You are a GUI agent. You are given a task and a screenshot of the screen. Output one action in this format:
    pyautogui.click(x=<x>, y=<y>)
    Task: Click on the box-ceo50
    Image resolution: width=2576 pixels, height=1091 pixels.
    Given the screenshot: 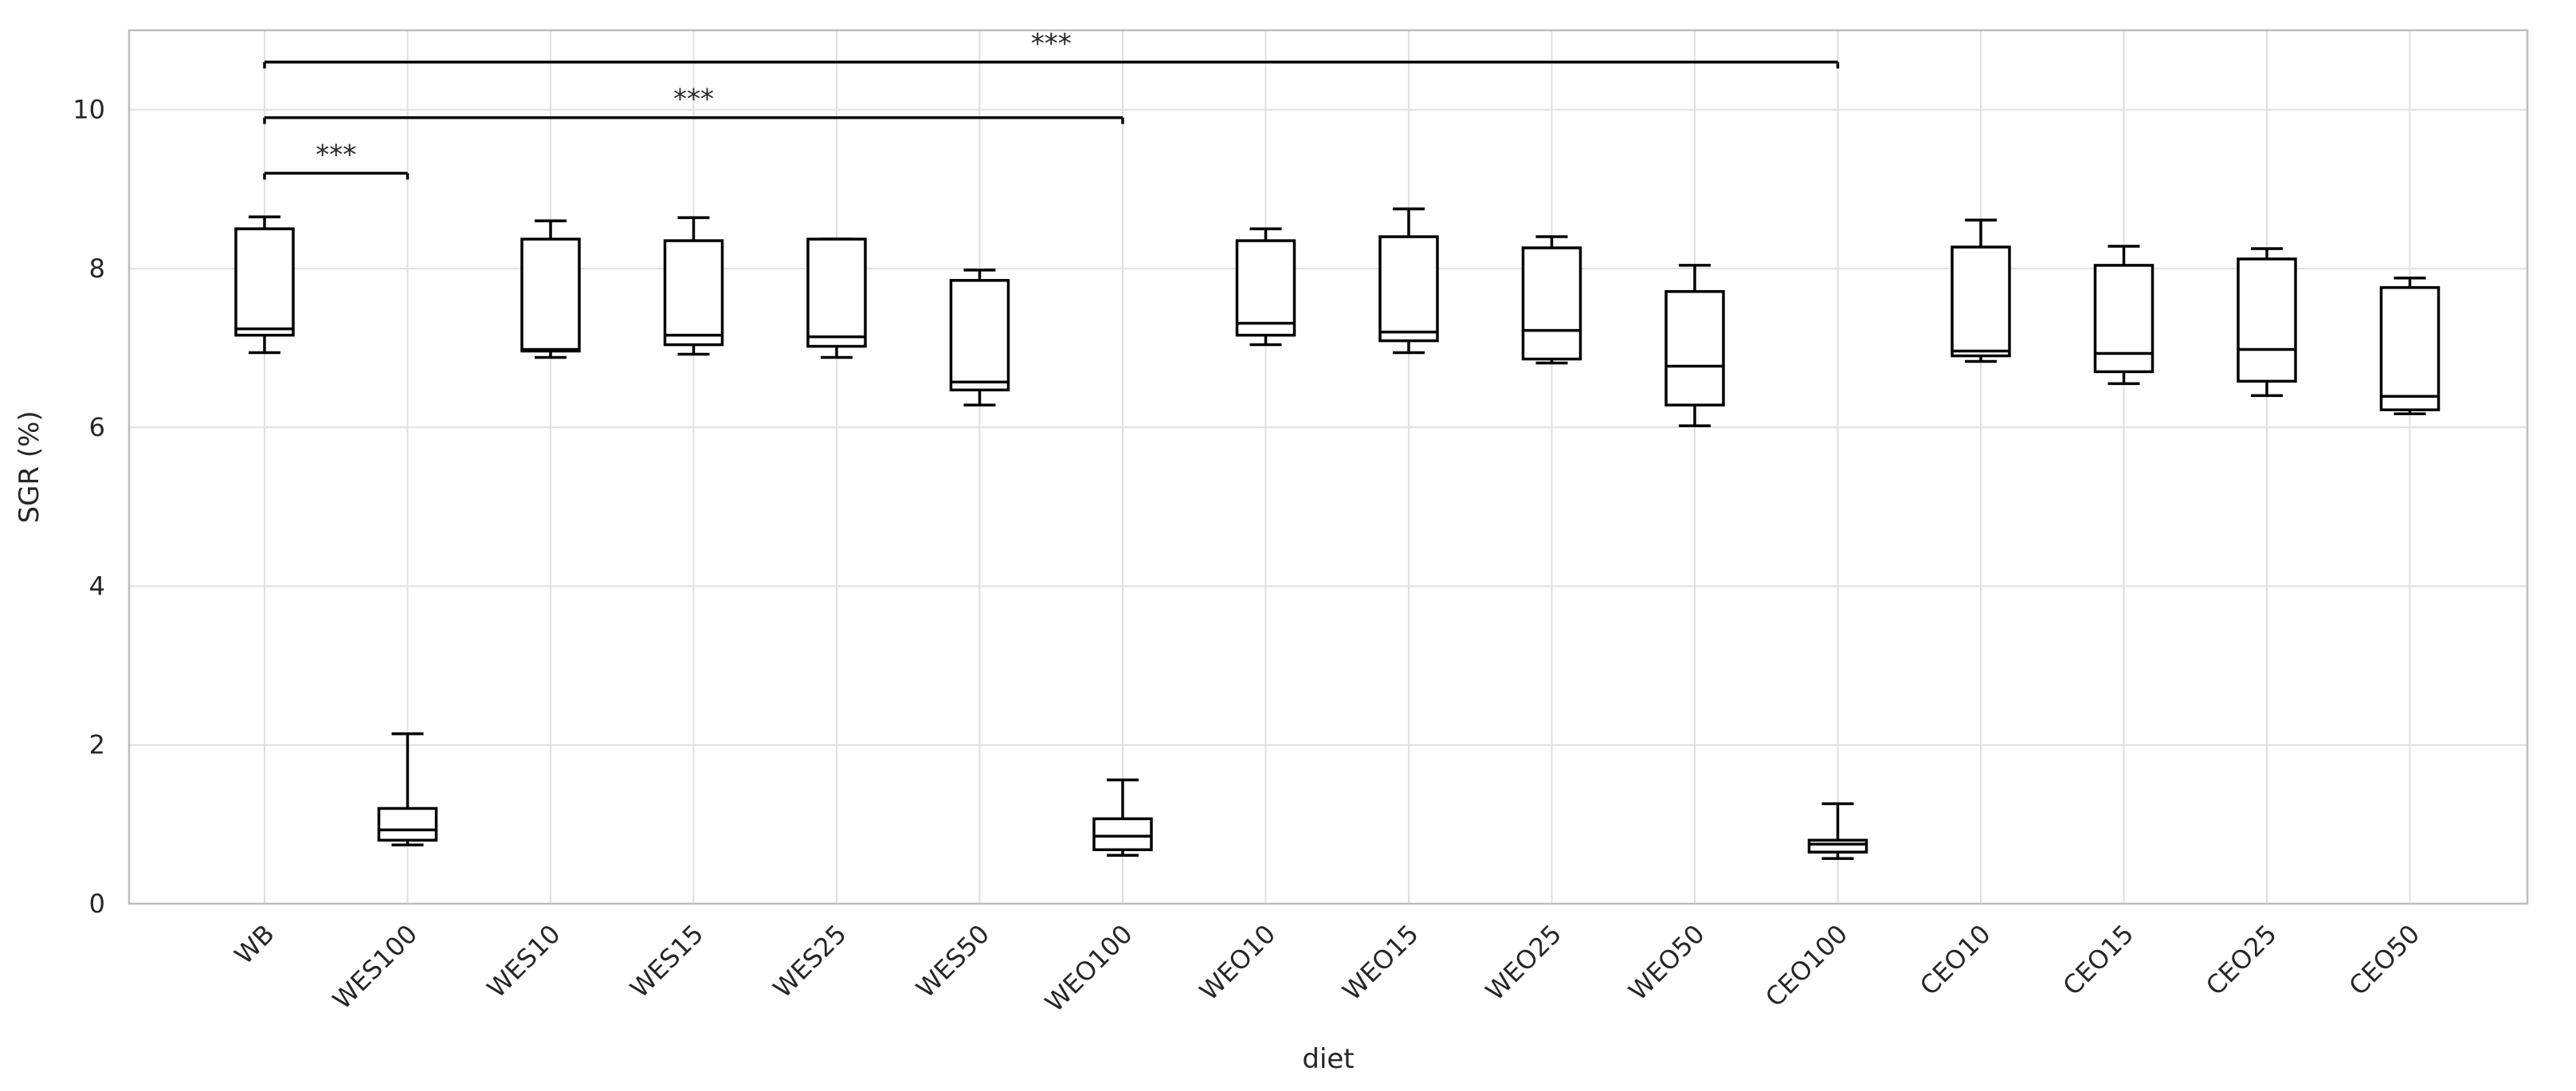 What is the action you would take?
    pyautogui.click(x=2410, y=346)
    